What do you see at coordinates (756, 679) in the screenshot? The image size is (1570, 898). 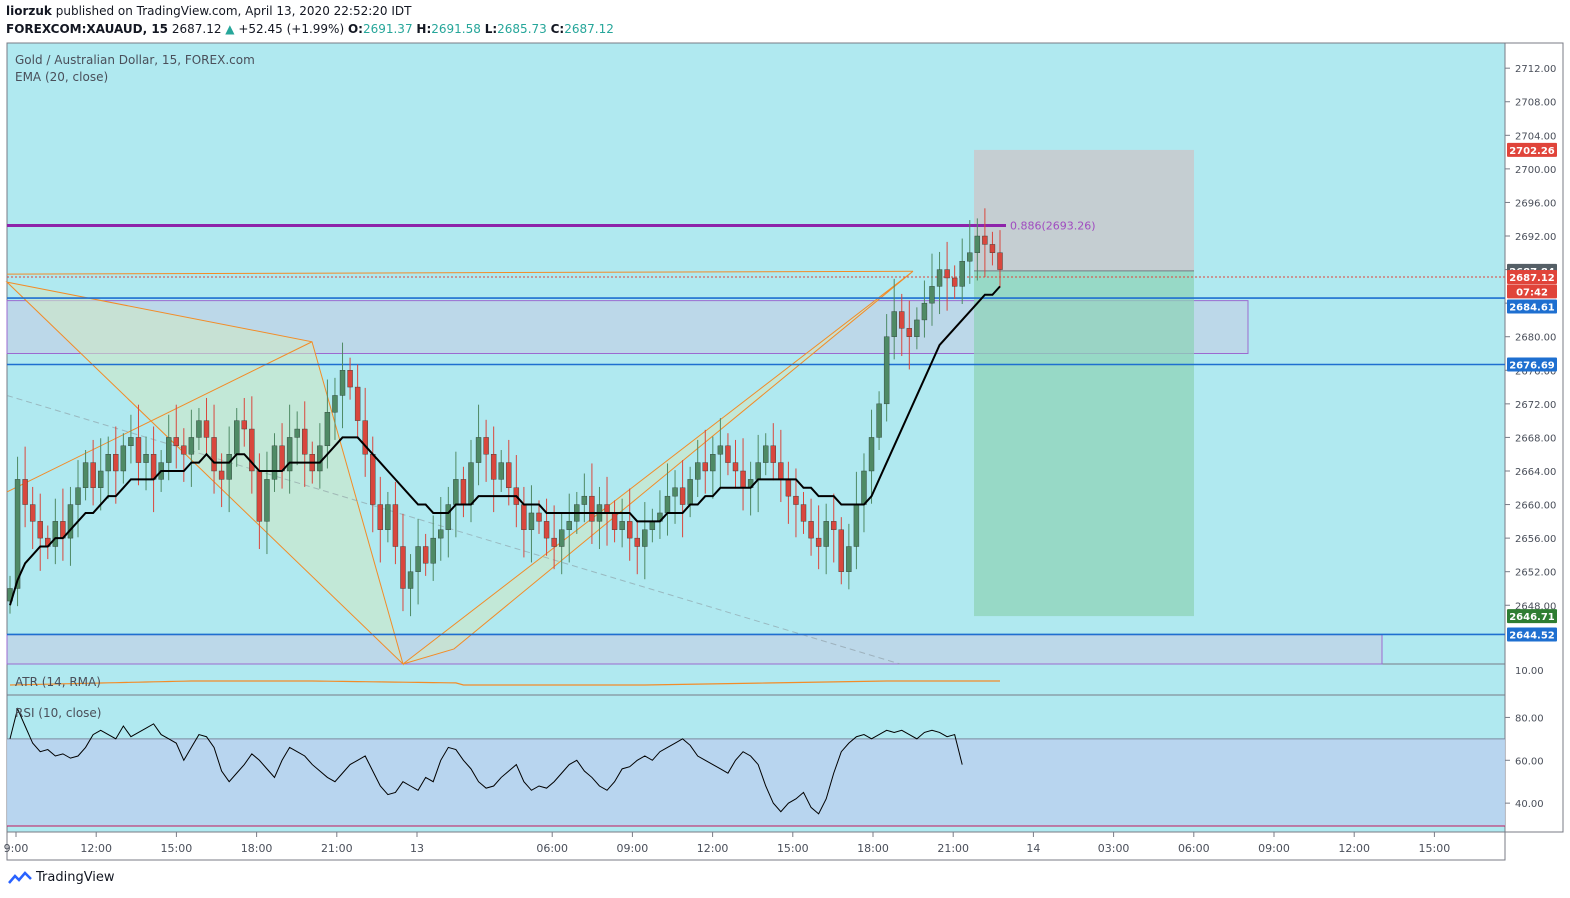 I see `atr-pane` at bounding box center [756, 679].